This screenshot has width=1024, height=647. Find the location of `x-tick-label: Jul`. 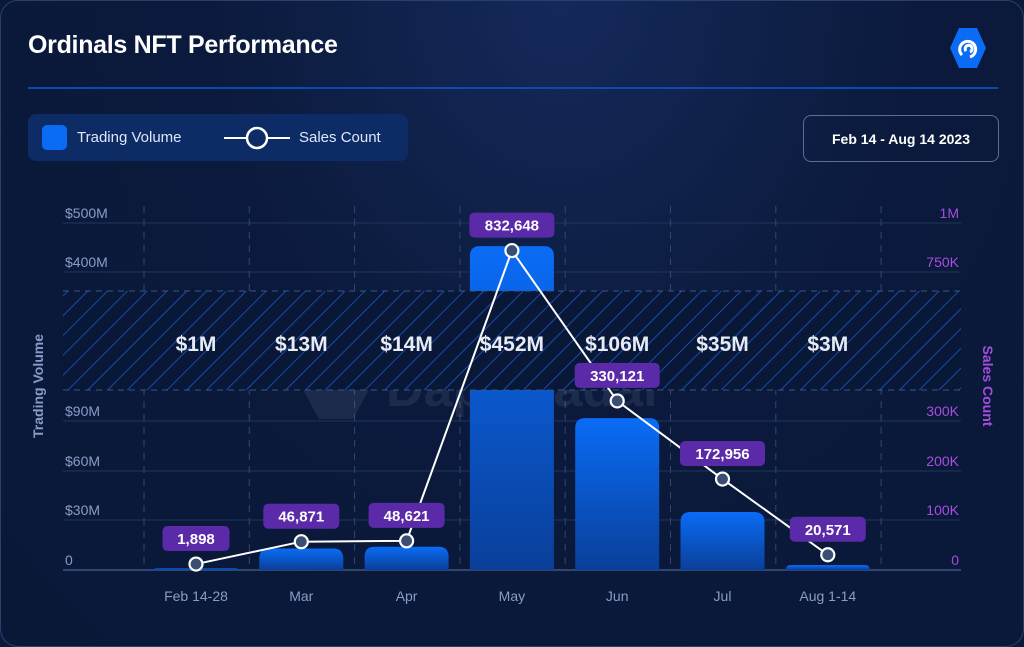

x-tick-label: Jul is located at coordinates (723, 596).